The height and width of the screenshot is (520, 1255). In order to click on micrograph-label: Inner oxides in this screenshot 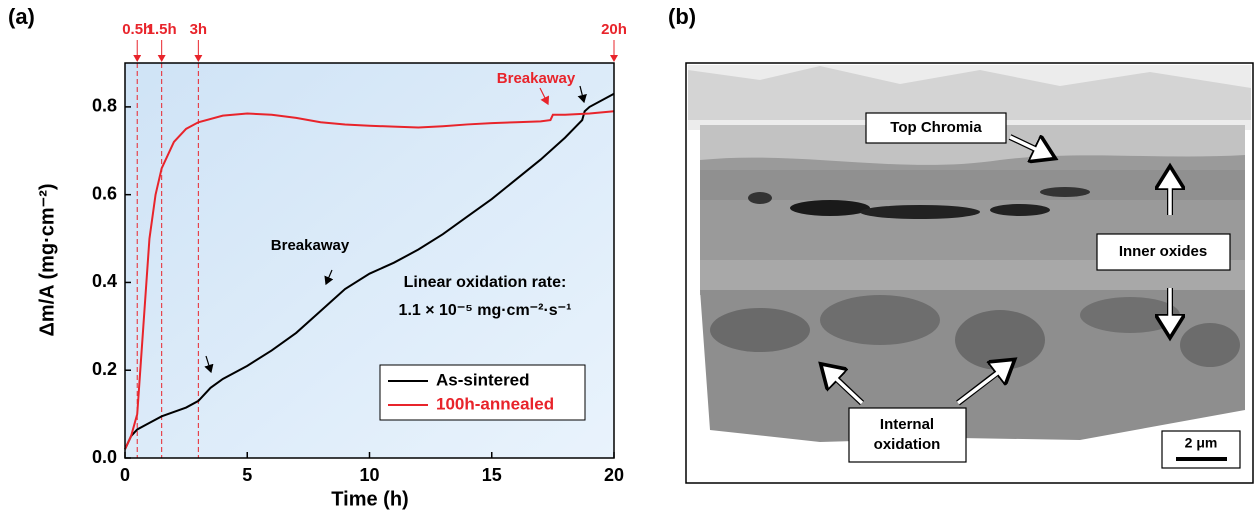, I will do `click(1163, 251)`.